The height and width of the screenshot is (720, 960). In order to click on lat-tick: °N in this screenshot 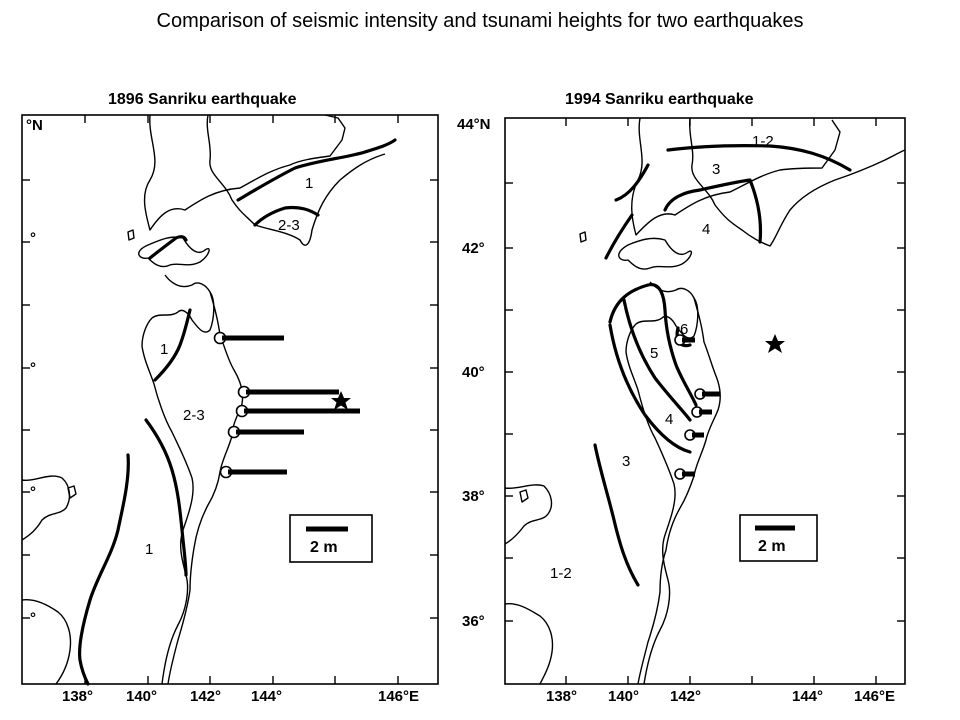, I will do `click(34, 125)`.